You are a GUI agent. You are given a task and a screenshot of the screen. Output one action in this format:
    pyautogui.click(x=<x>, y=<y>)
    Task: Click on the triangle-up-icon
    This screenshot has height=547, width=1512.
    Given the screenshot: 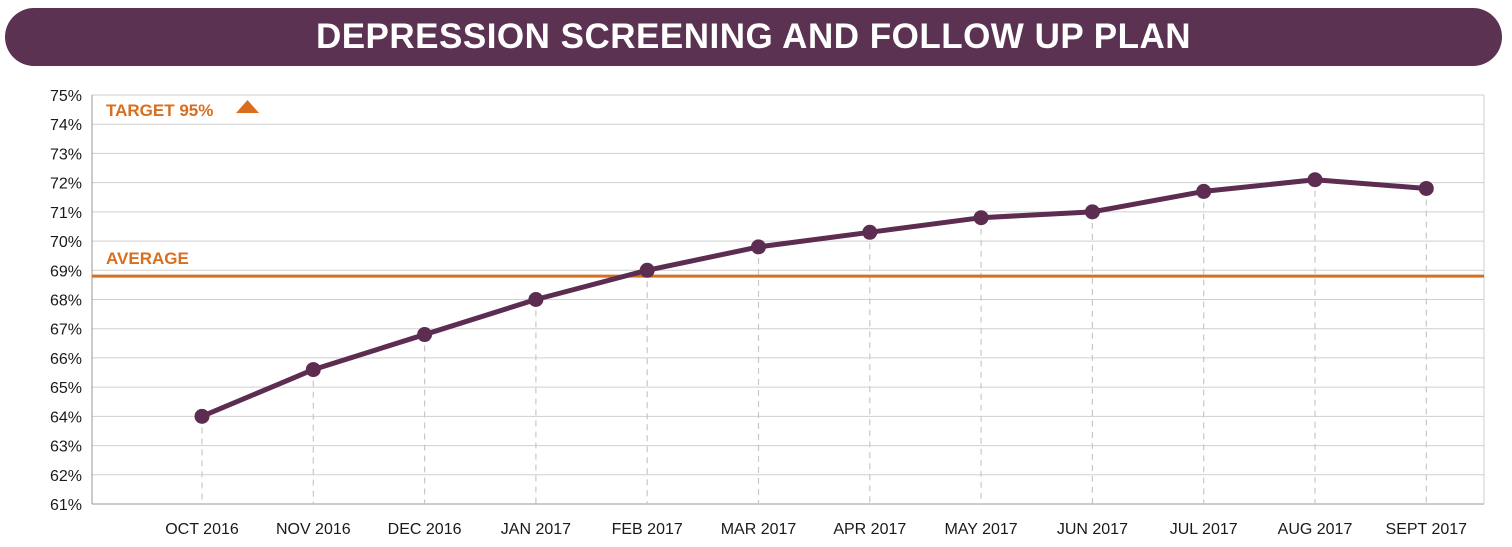 What is the action you would take?
    pyautogui.click(x=247, y=106)
    